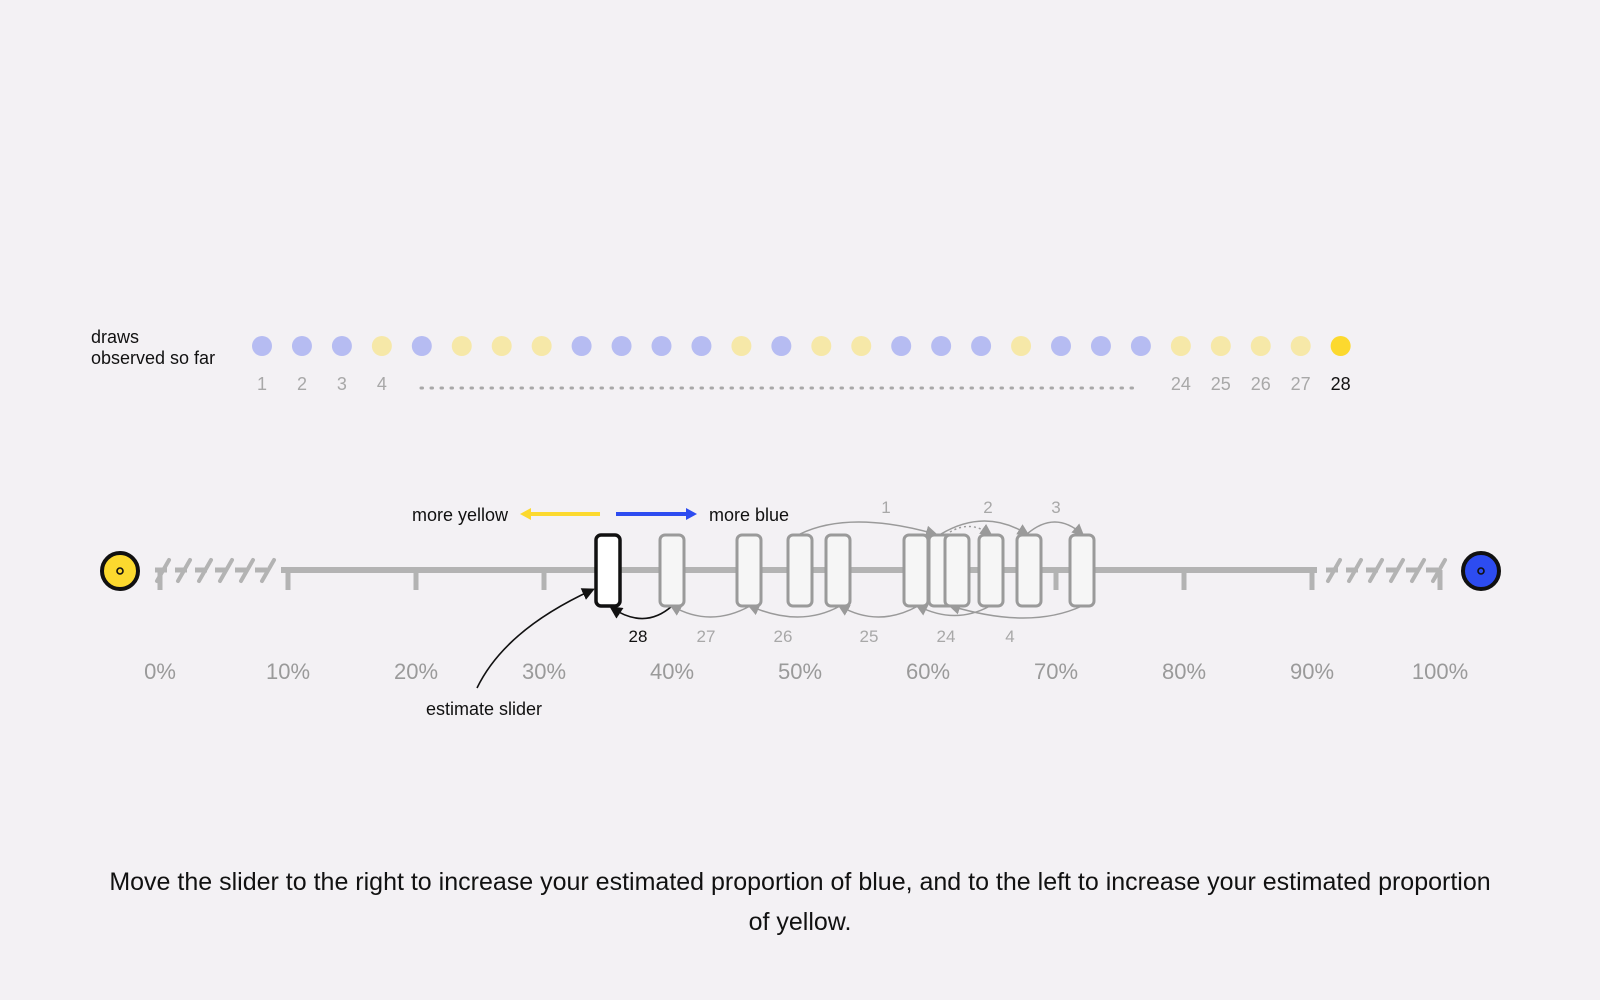 The width and height of the screenshot is (1600, 1000). Describe the element at coordinates (120, 571) in the screenshot. I see `yellow-target-icon` at that location.